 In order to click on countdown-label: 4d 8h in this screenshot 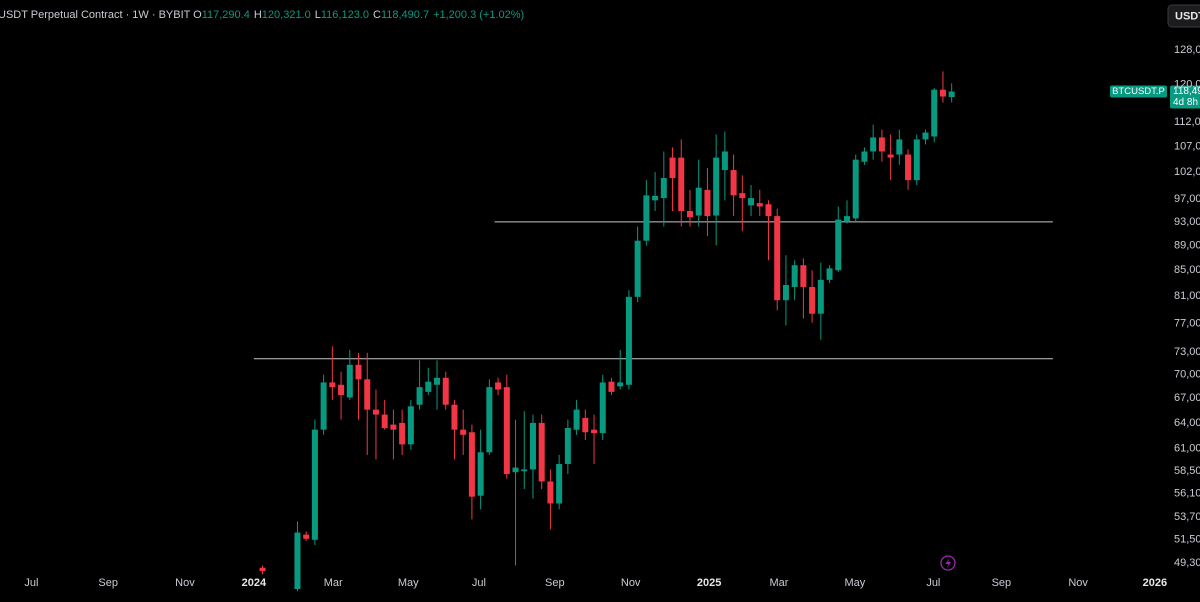, I will do `click(1185, 102)`.